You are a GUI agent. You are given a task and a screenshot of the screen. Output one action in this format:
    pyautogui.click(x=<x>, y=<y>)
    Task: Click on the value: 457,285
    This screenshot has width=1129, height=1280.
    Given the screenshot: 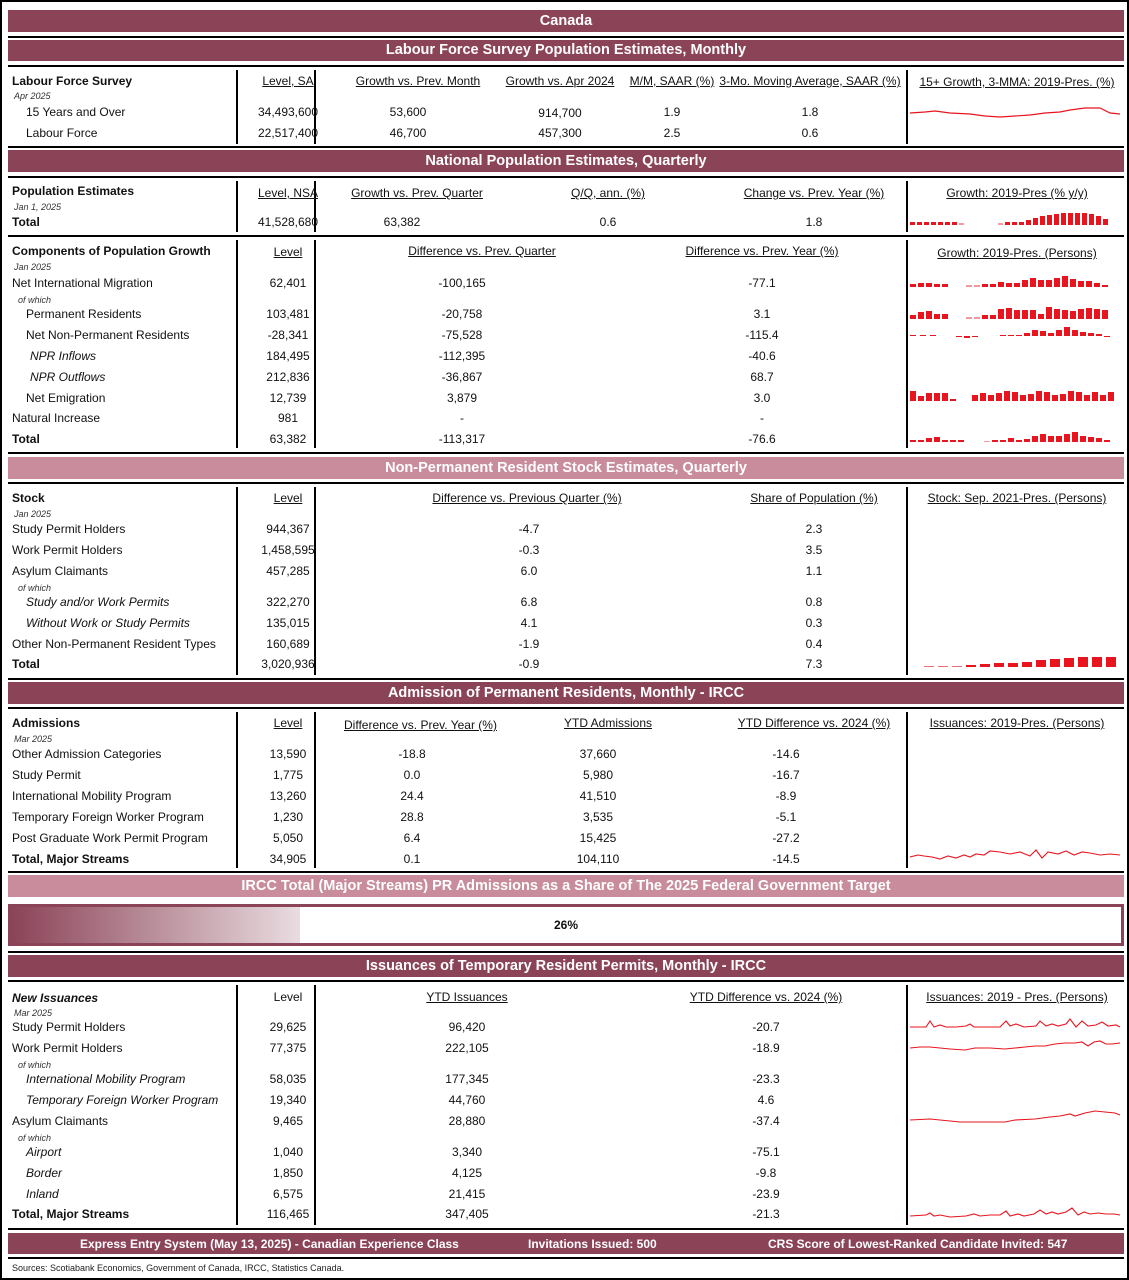 What is the action you would take?
    pyautogui.click(x=288, y=571)
    